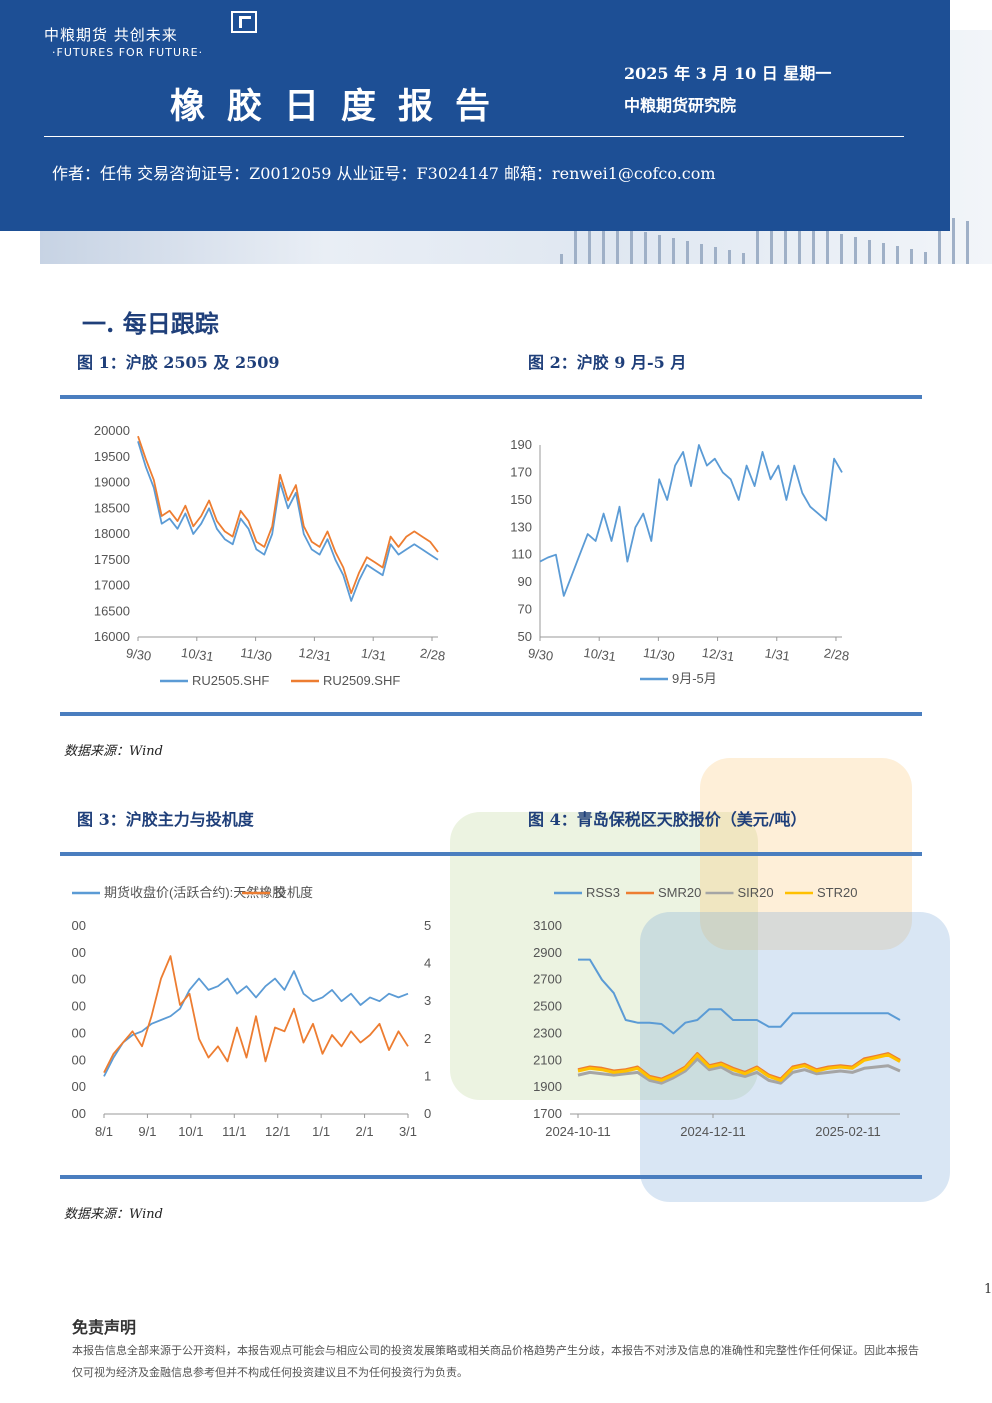 Image resolution: width=992 pixels, height=1403 pixels. Describe the element at coordinates (491, 1177) in the screenshot. I see `figure-row-2-bottom-rule` at that location.